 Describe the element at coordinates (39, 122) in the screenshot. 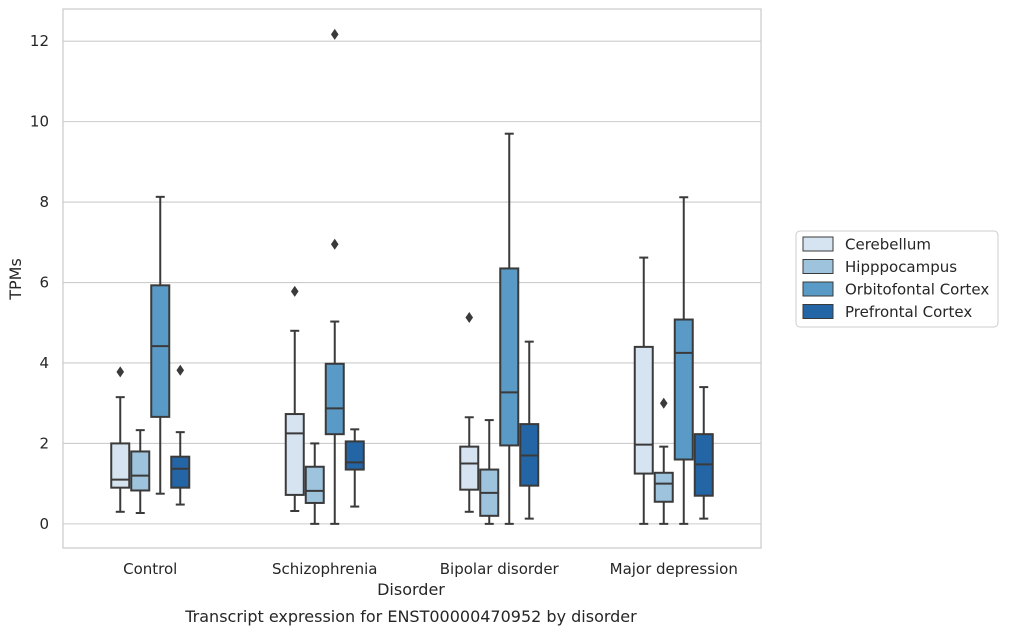

I see `y-tick-label: 10` at that location.